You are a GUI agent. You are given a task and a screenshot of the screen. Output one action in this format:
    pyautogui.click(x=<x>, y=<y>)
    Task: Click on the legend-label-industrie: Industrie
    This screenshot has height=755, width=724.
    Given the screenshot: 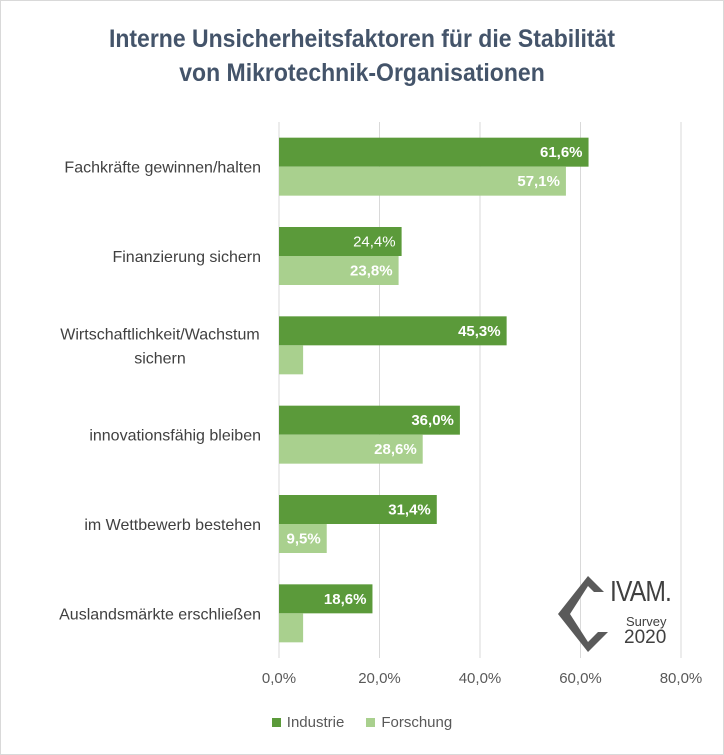 What is the action you would take?
    pyautogui.click(x=315, y=722)
    